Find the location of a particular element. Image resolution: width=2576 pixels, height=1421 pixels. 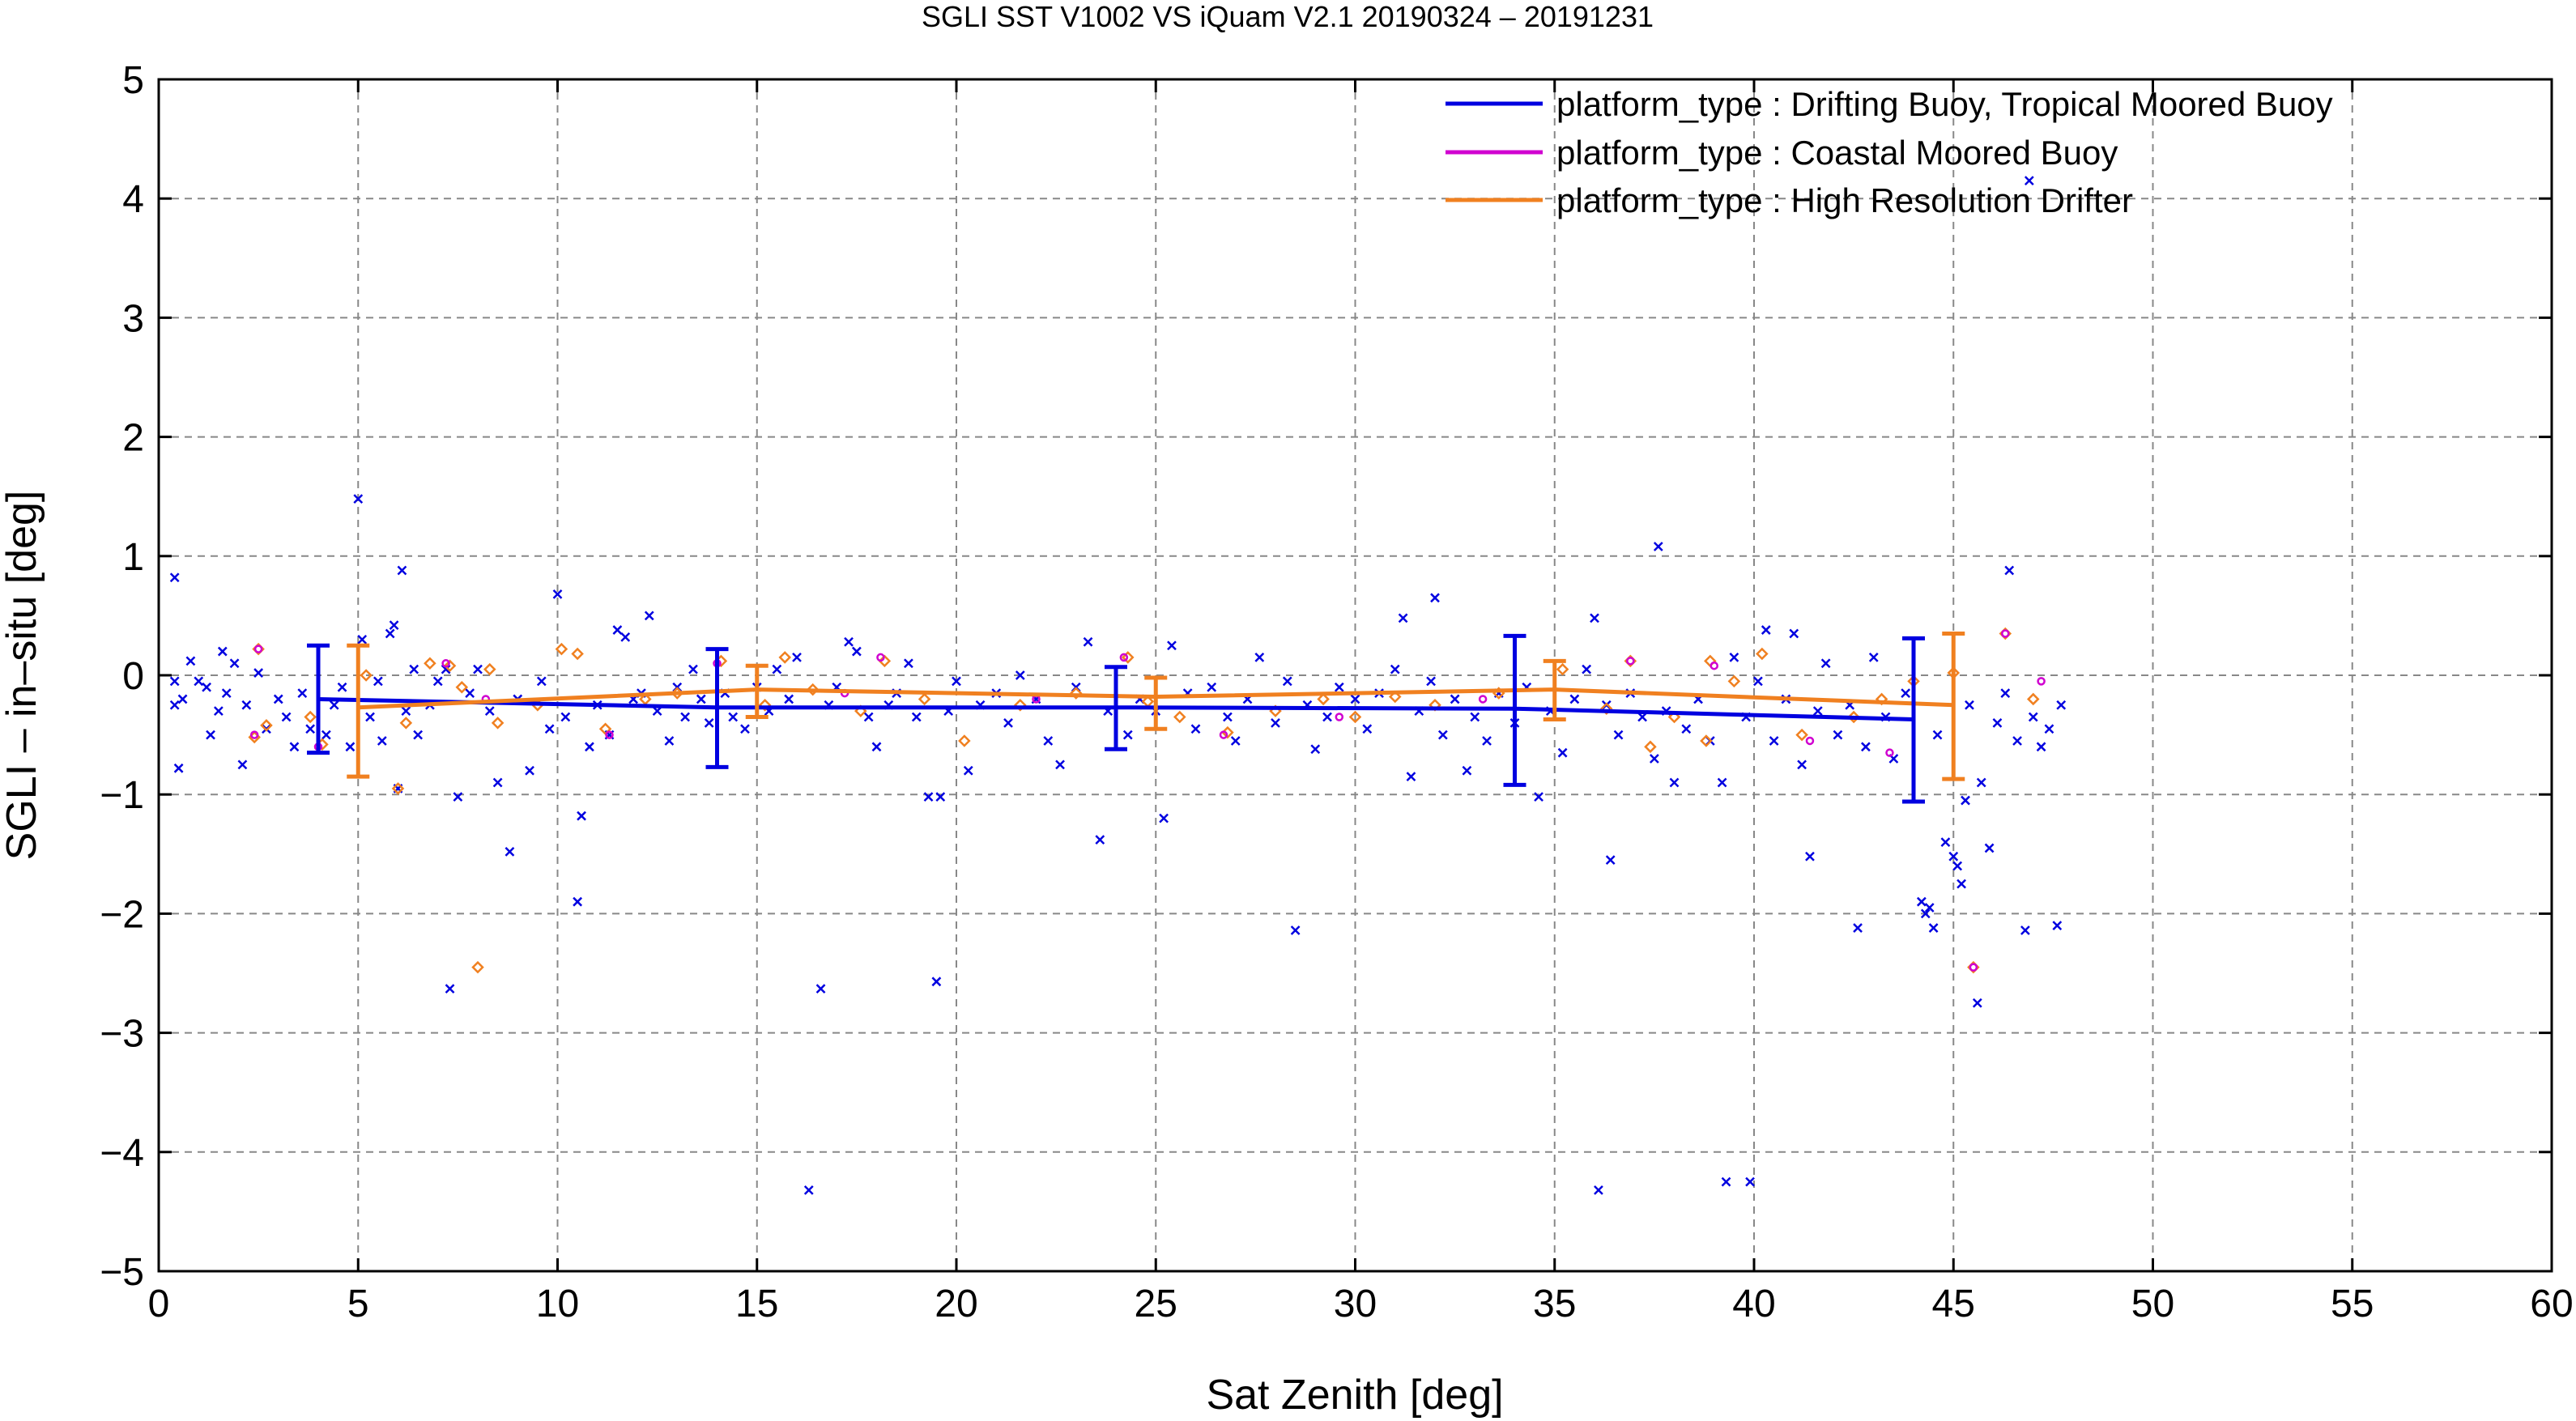

legend-label-high-resolution-drifter: platform_type : High Resolution Drifter is located at coordinates (1844, 200).